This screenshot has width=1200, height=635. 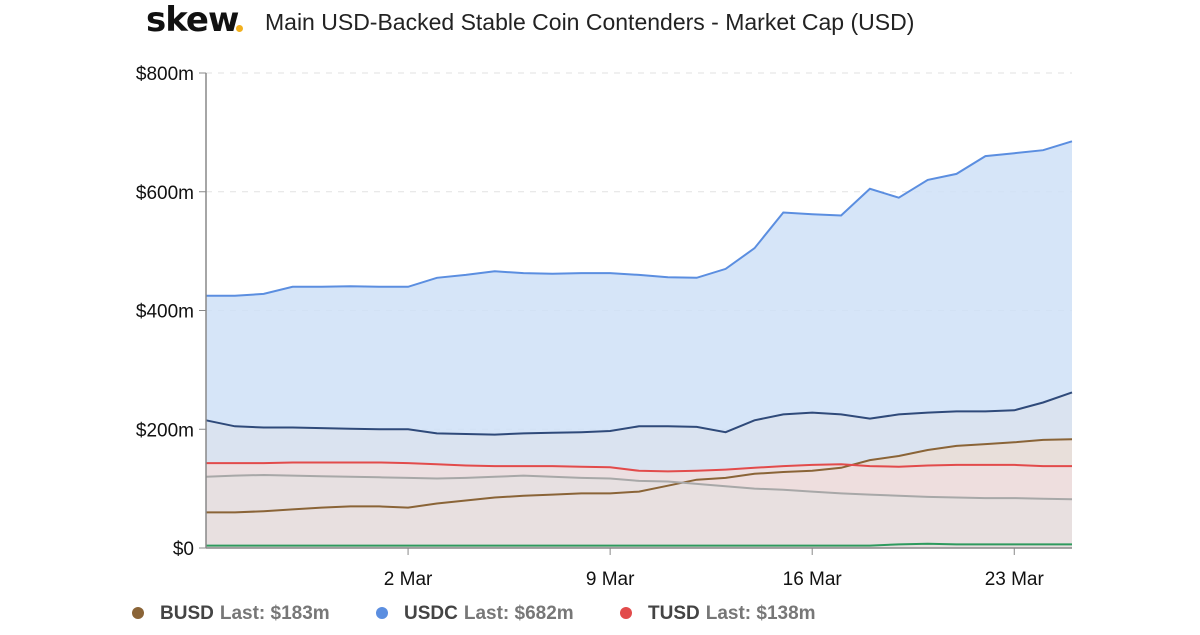 I want to click on legend-last-value: Last: $682m, so click(x=518, y=613).